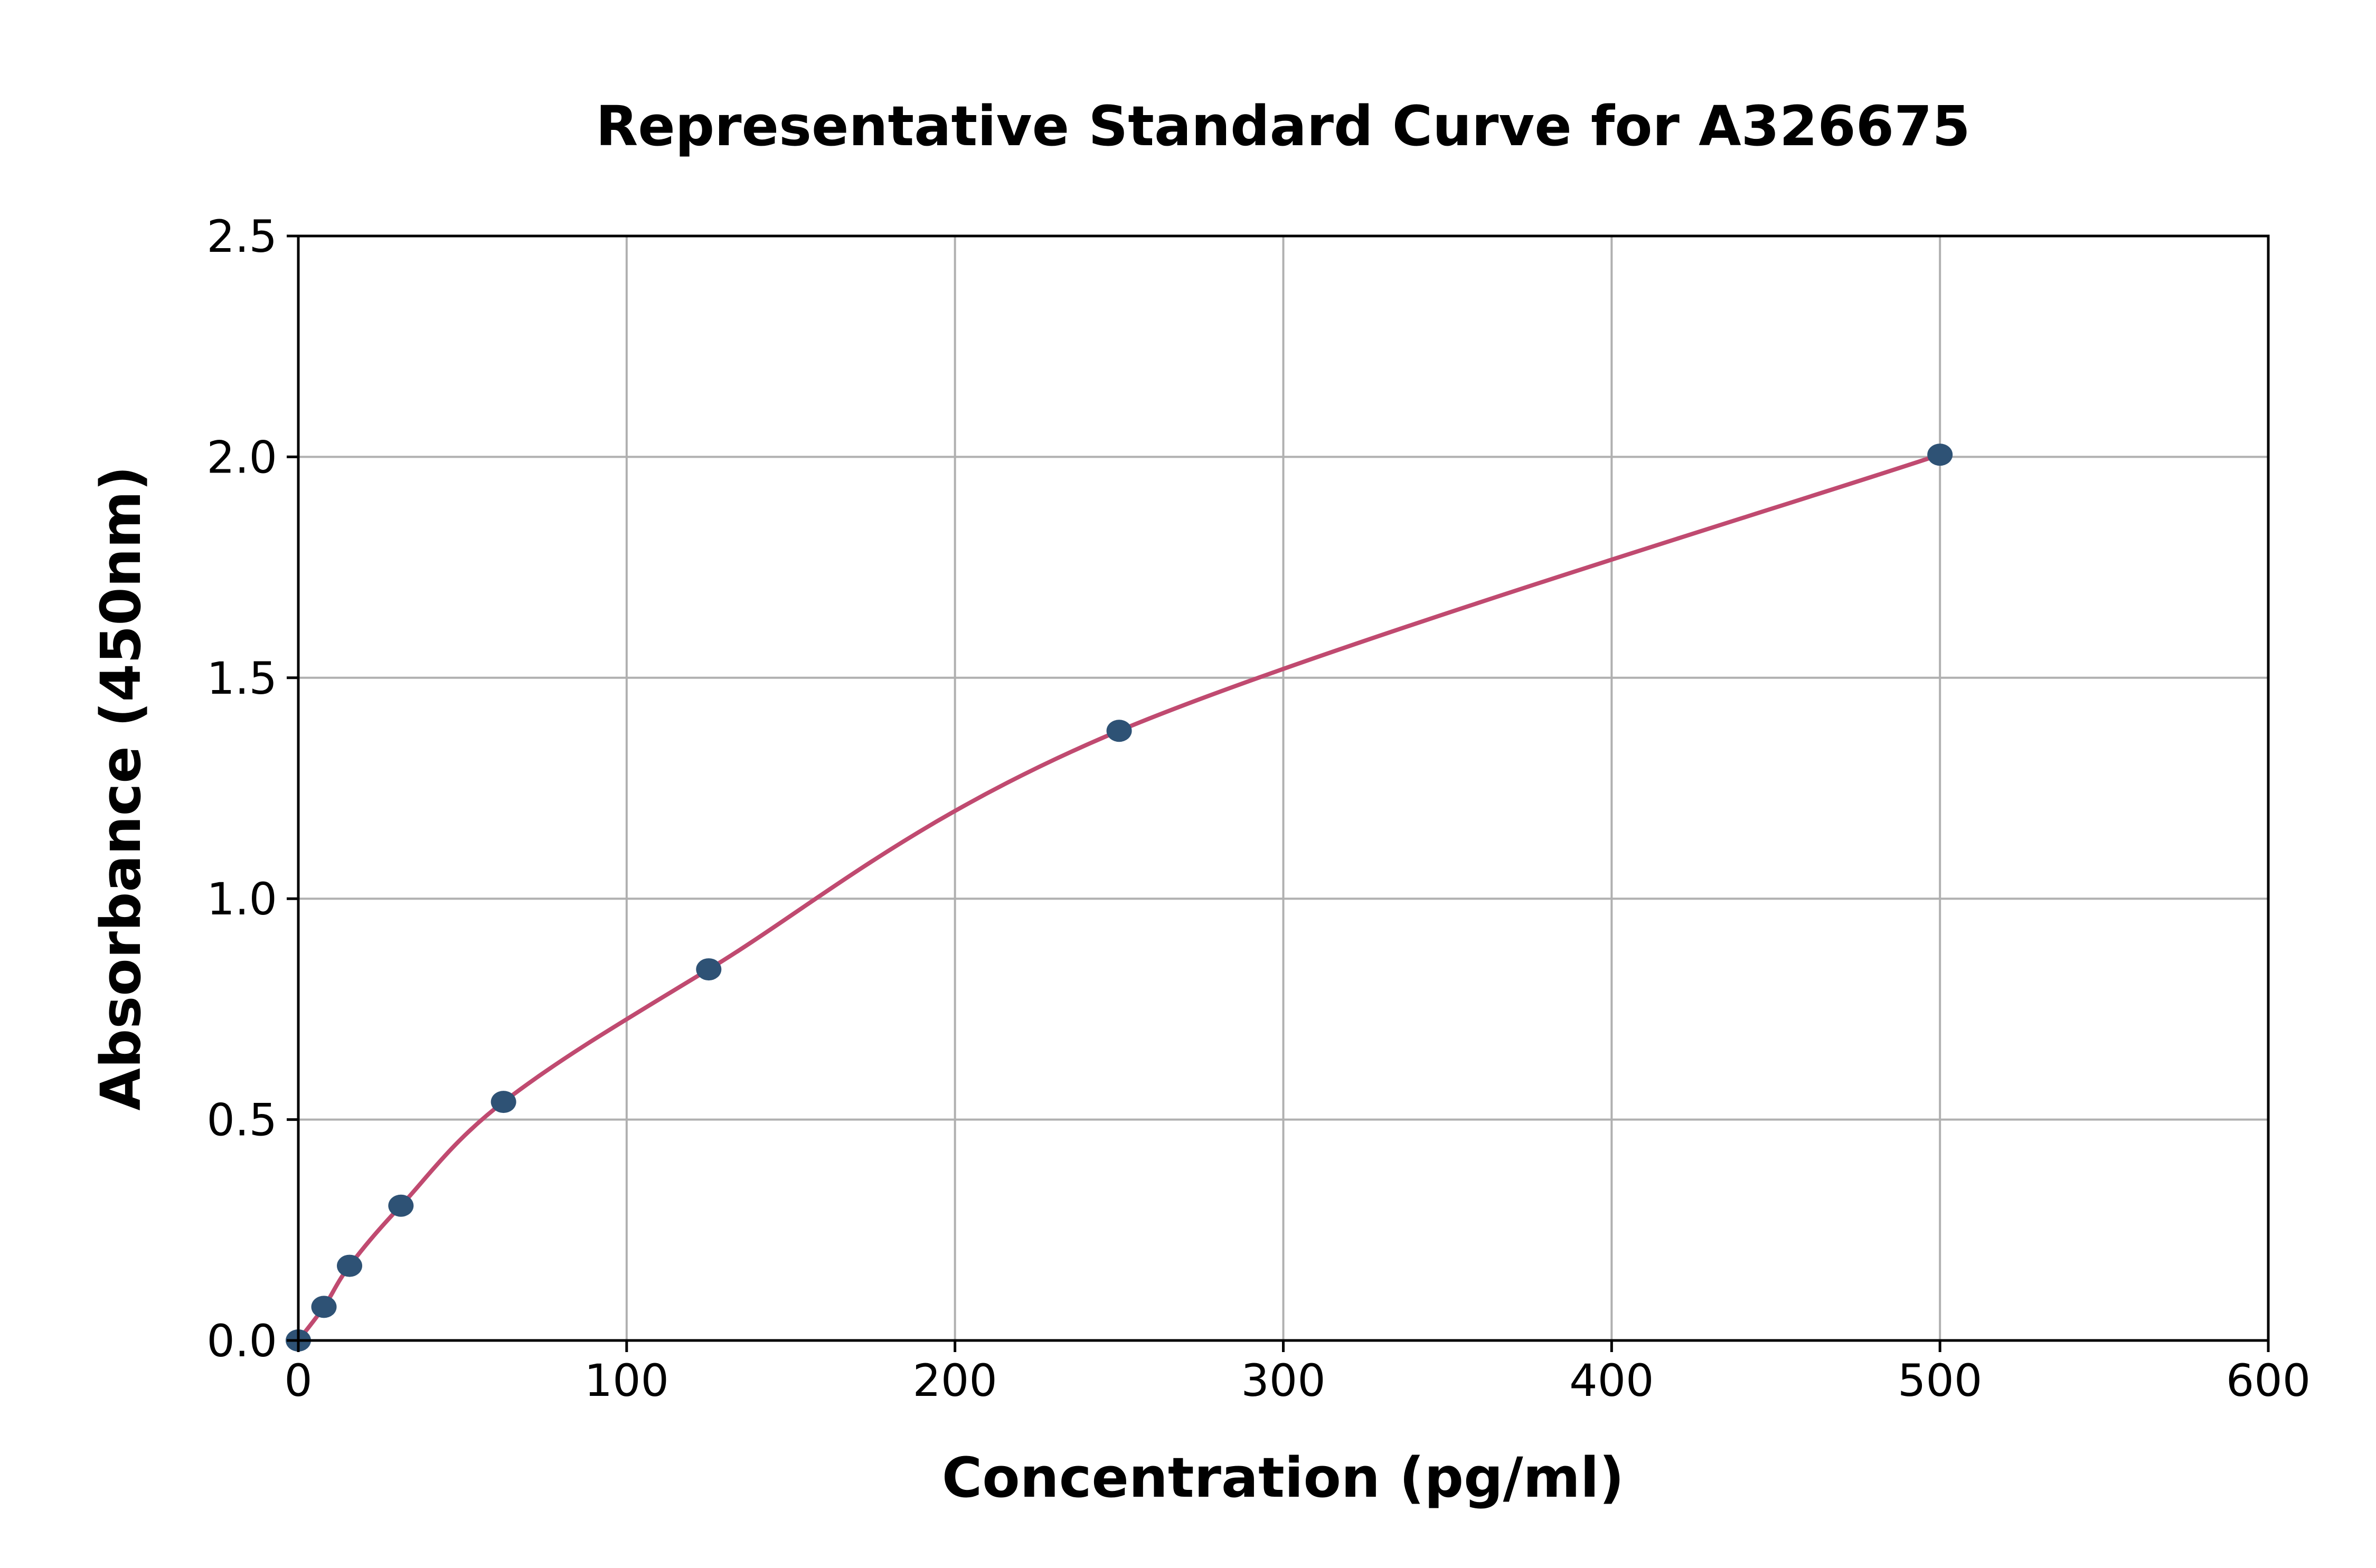 Image resolution: width=2376 pixels, height=1568 pixels. What do you see at coordinates (1612, 1381) in the screenshot?
I see `x-tick-label: 400` at bounding box center [1612, 1381].